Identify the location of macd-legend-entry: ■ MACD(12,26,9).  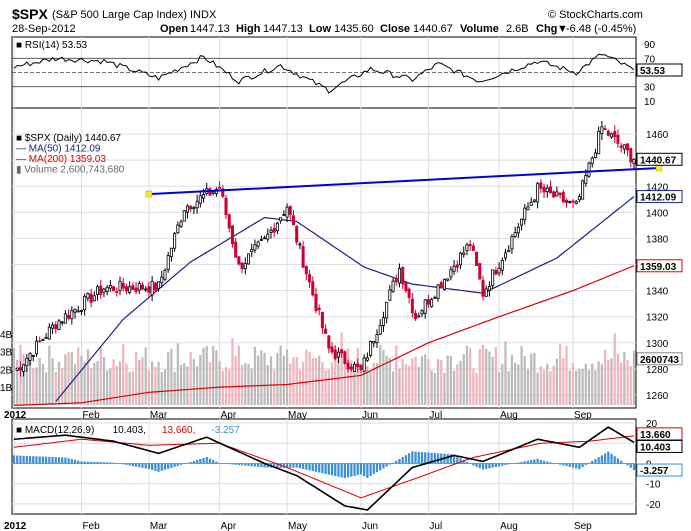
(55, 430).